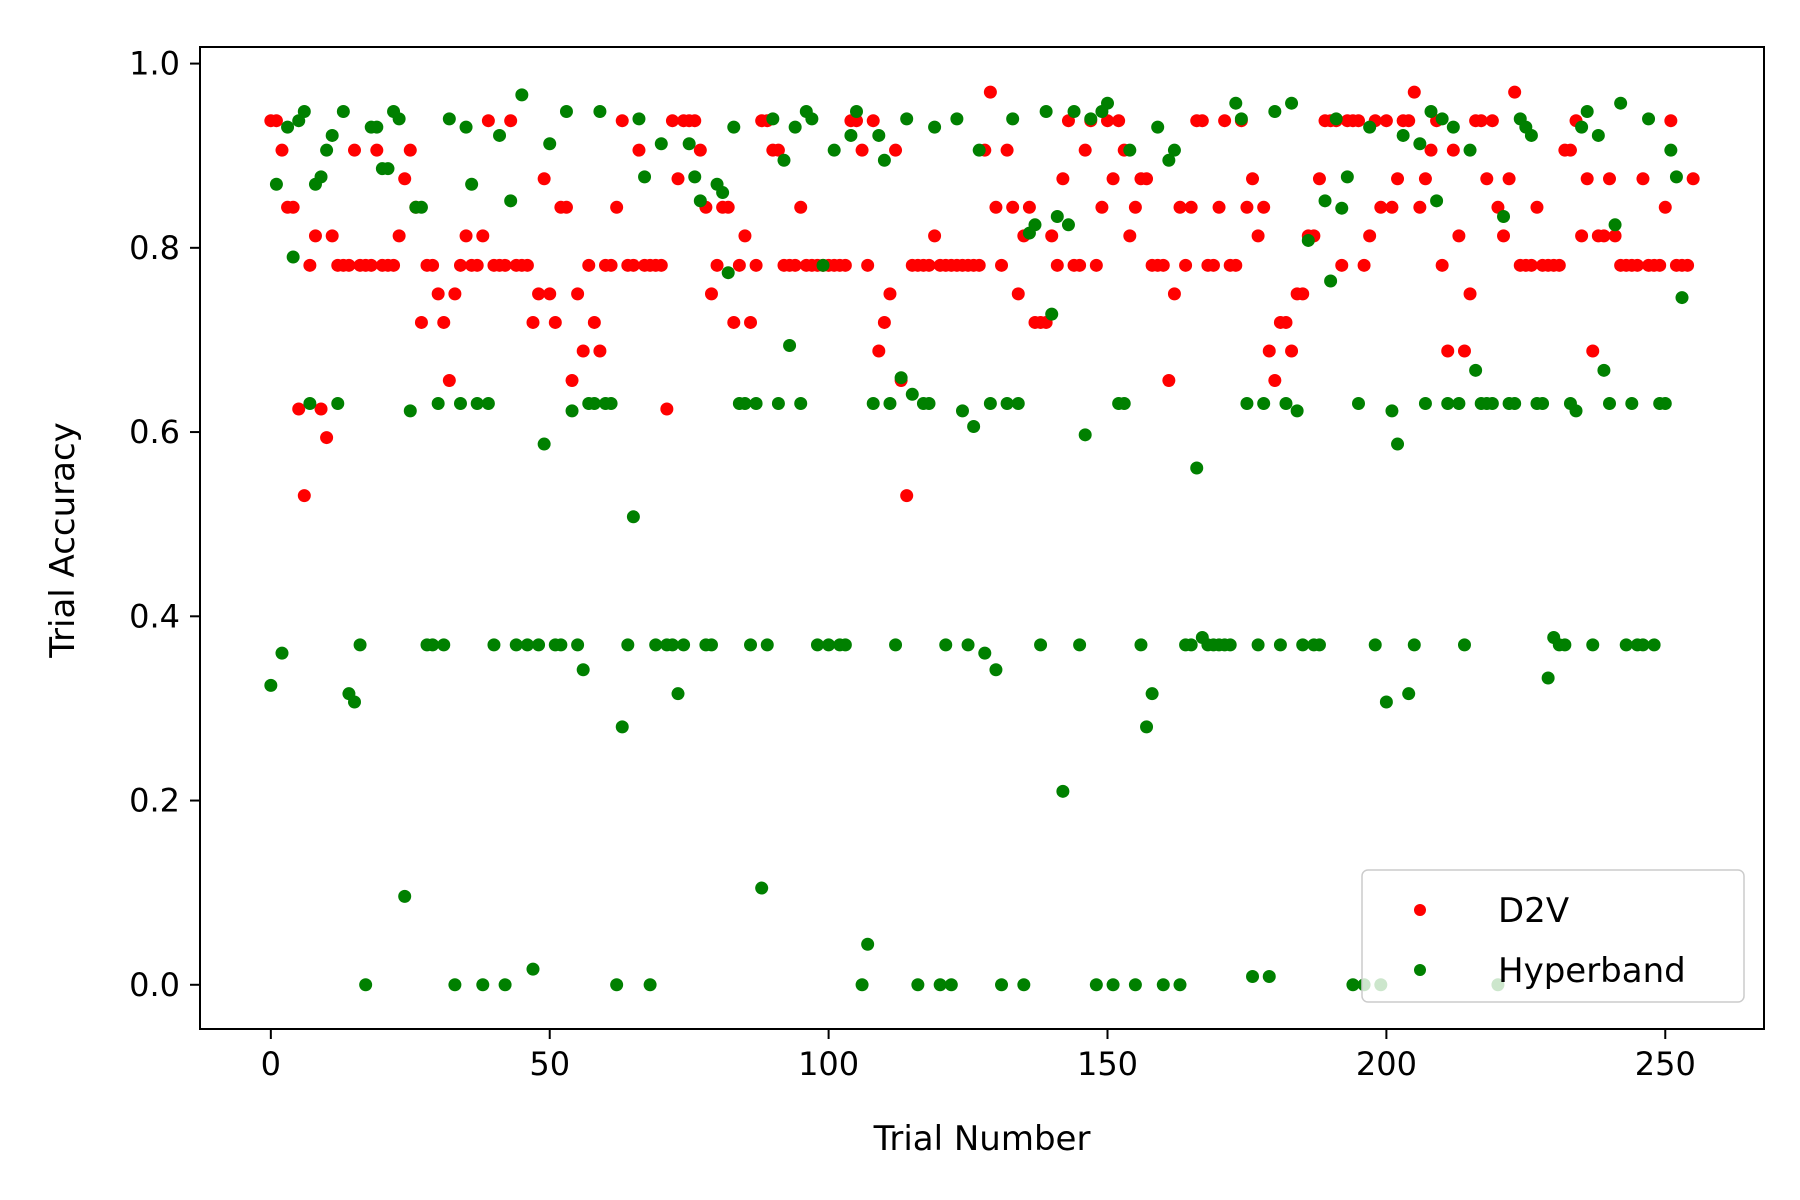  I want to click on legend: D2V Hyperband, so click(1553, 936).